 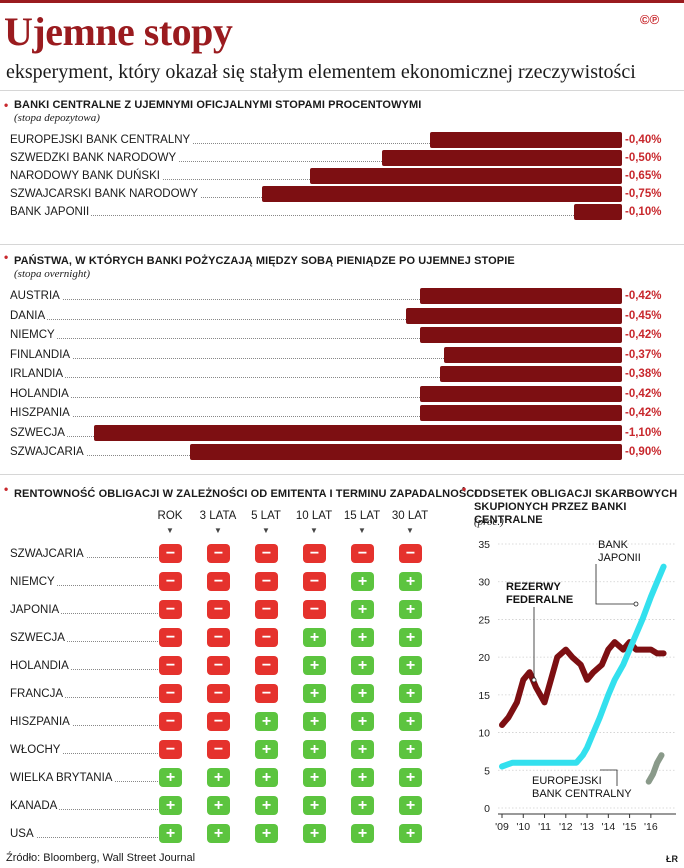 What do you see at coordinates (489, 522) in the screenshot?
I see `section4-subtitle: (proc.)` at bounding box center [489, 522].